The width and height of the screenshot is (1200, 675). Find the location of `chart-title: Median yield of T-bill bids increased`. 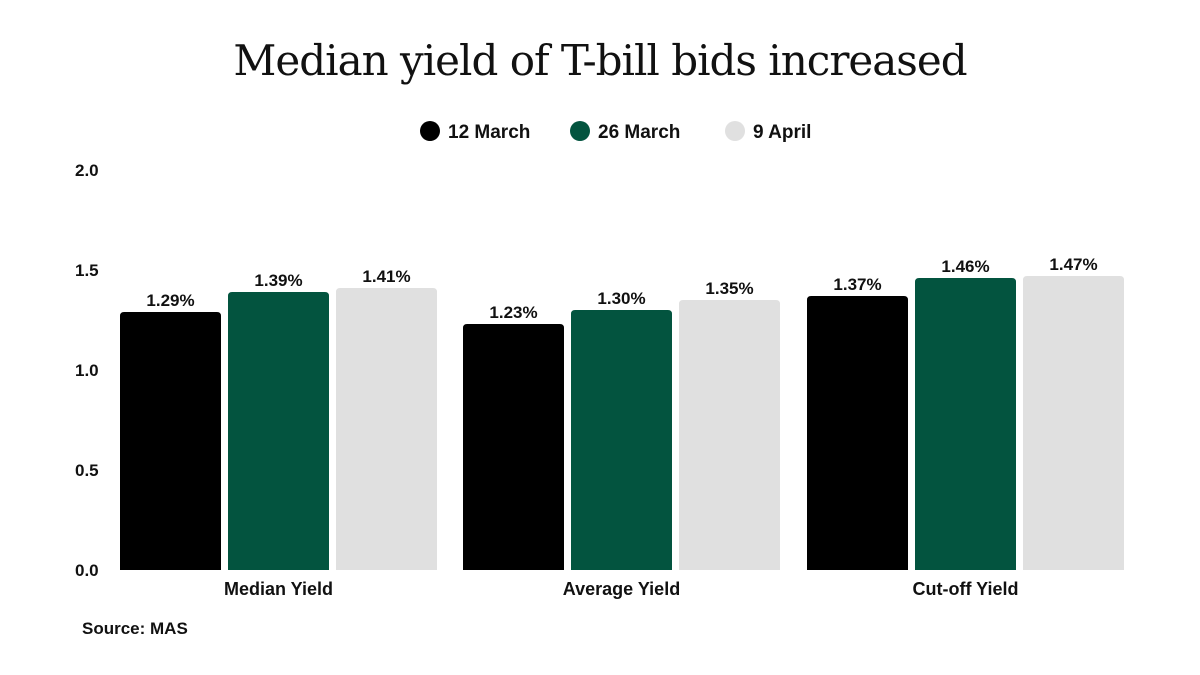

chart-title: Median yield of T-bill bids increased is located at coordinates (600, 60).